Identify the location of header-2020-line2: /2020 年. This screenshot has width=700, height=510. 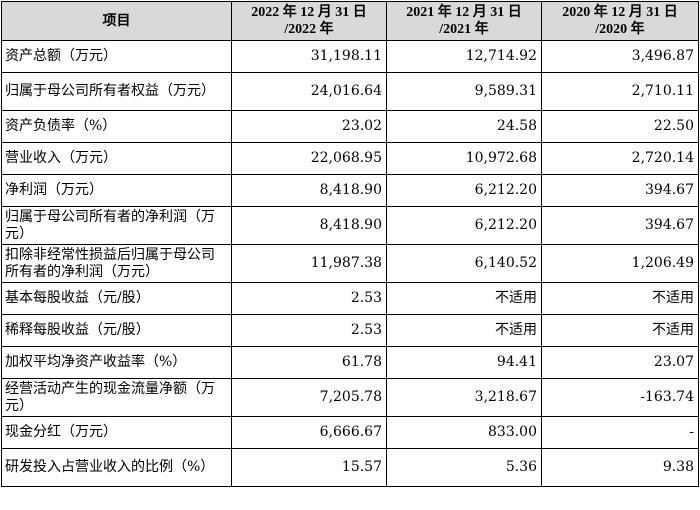
(620, 29).